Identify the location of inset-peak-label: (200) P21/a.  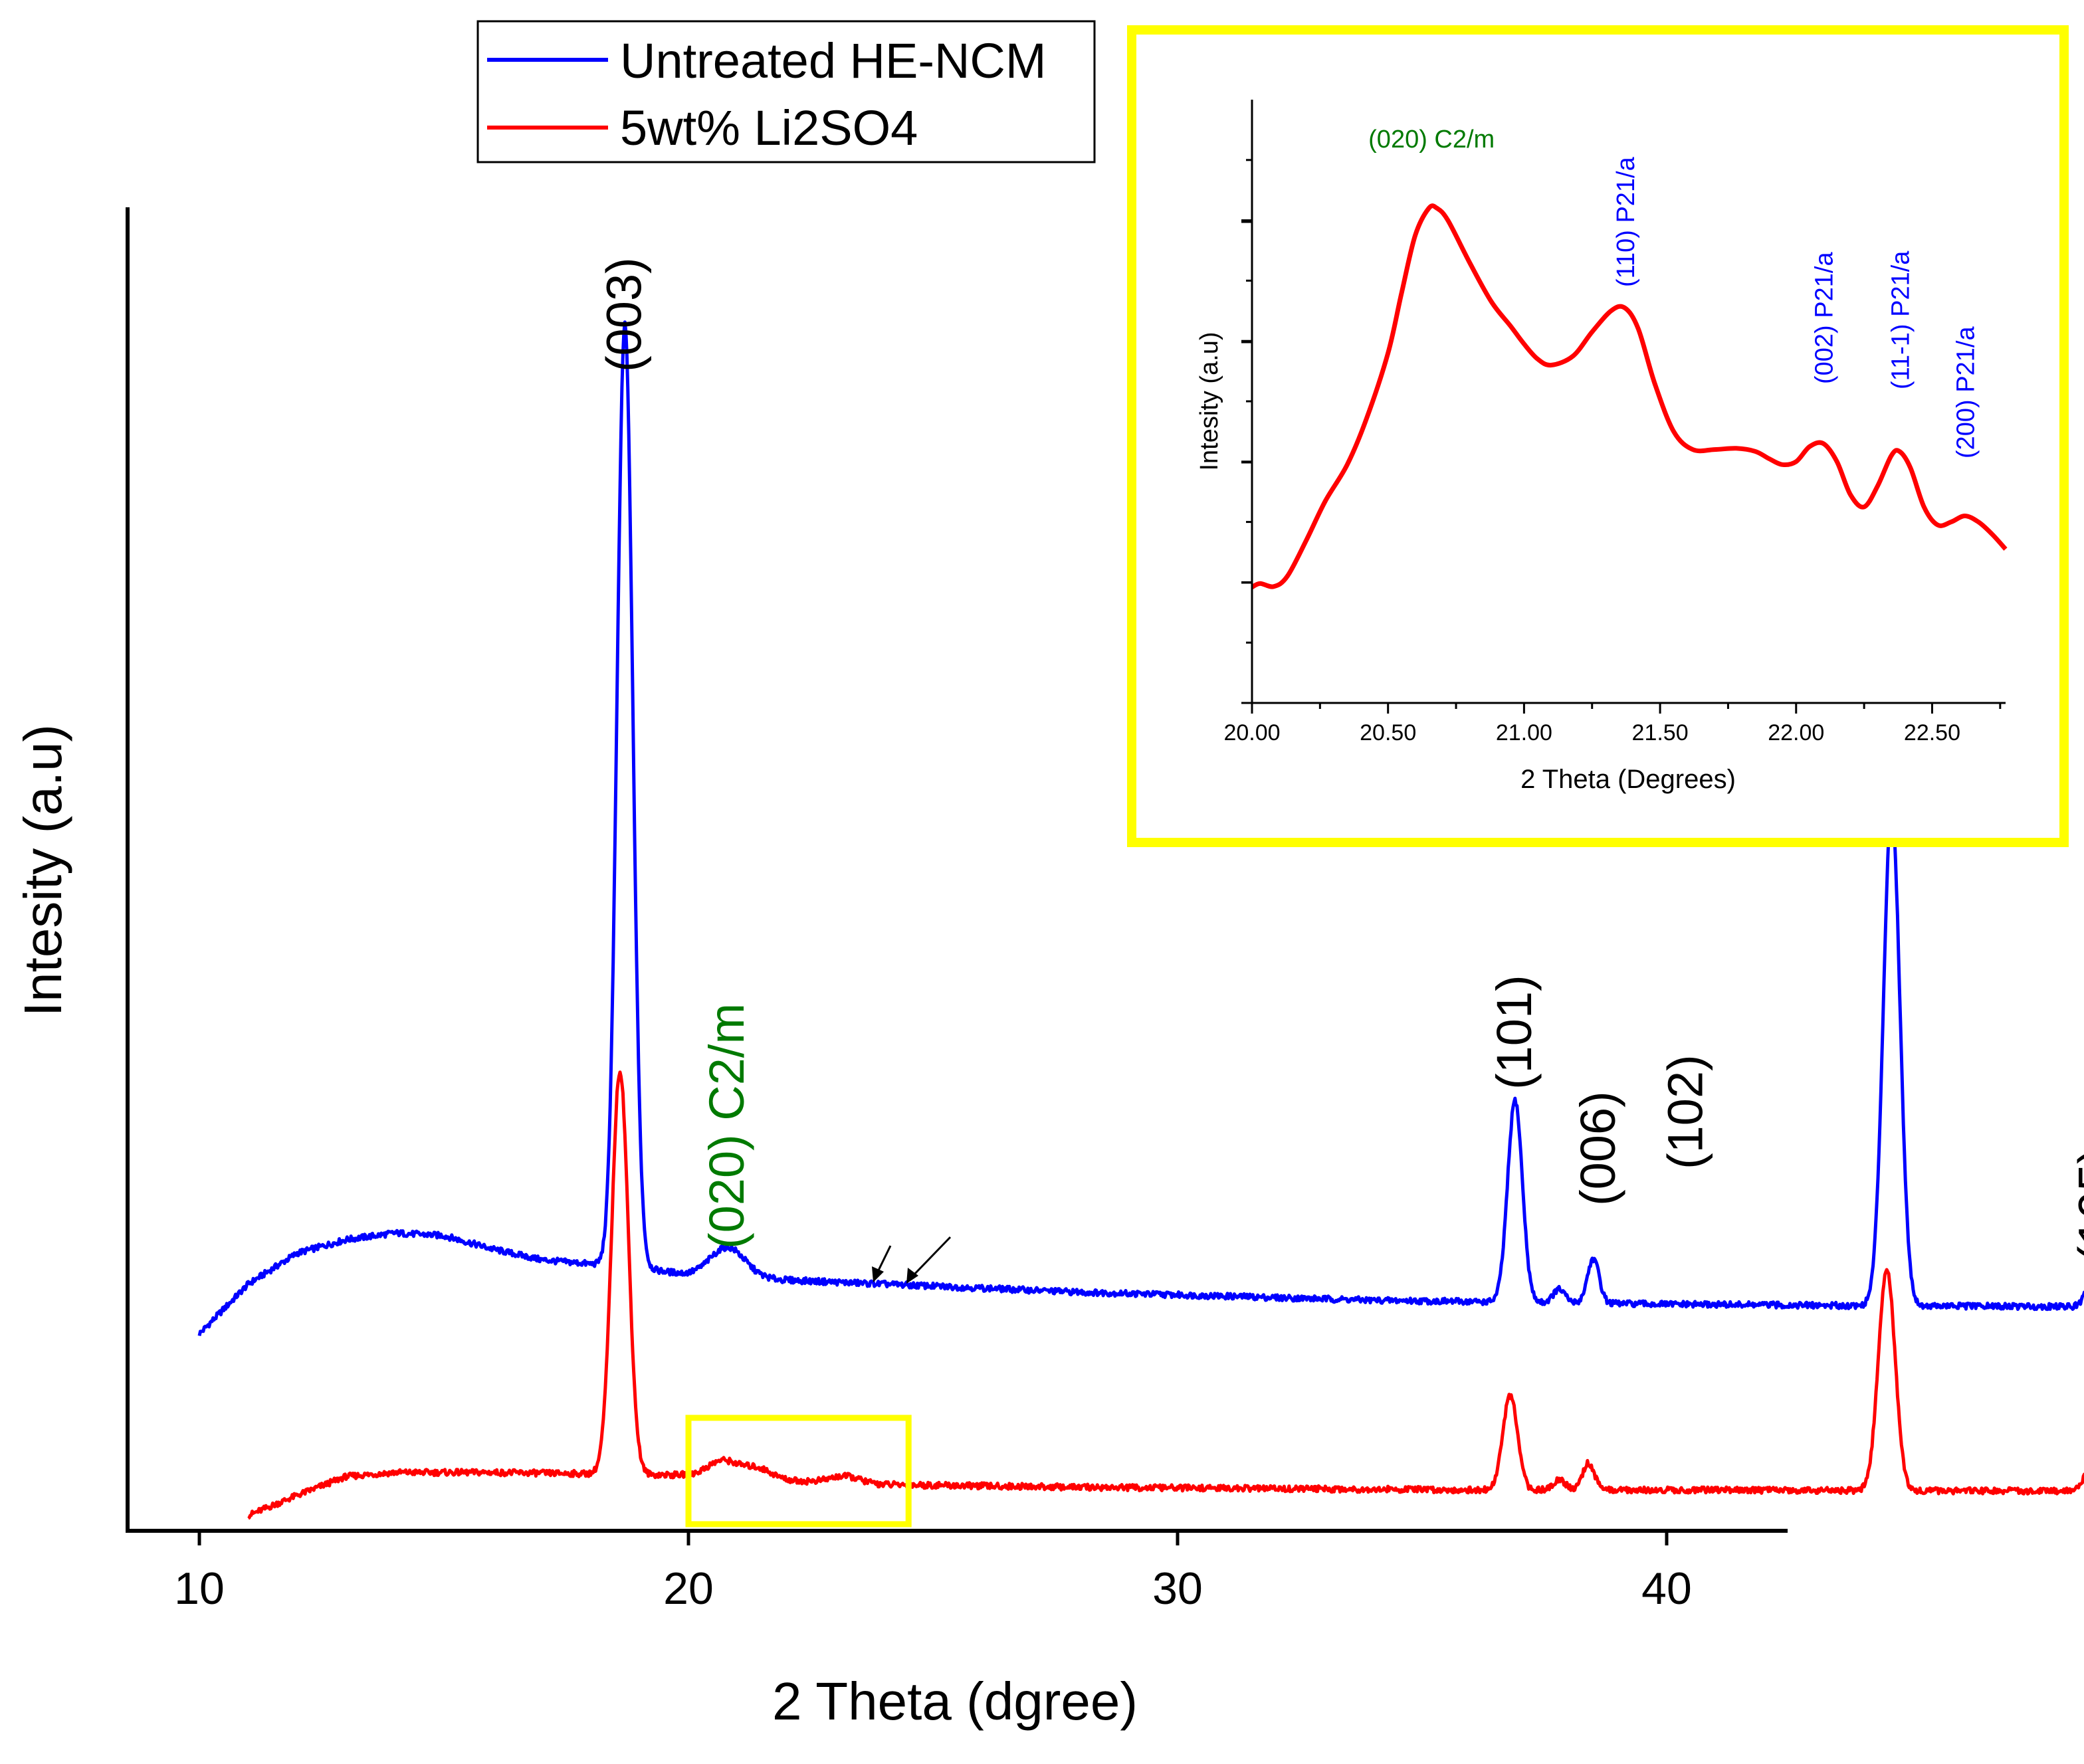
(1966, 392).